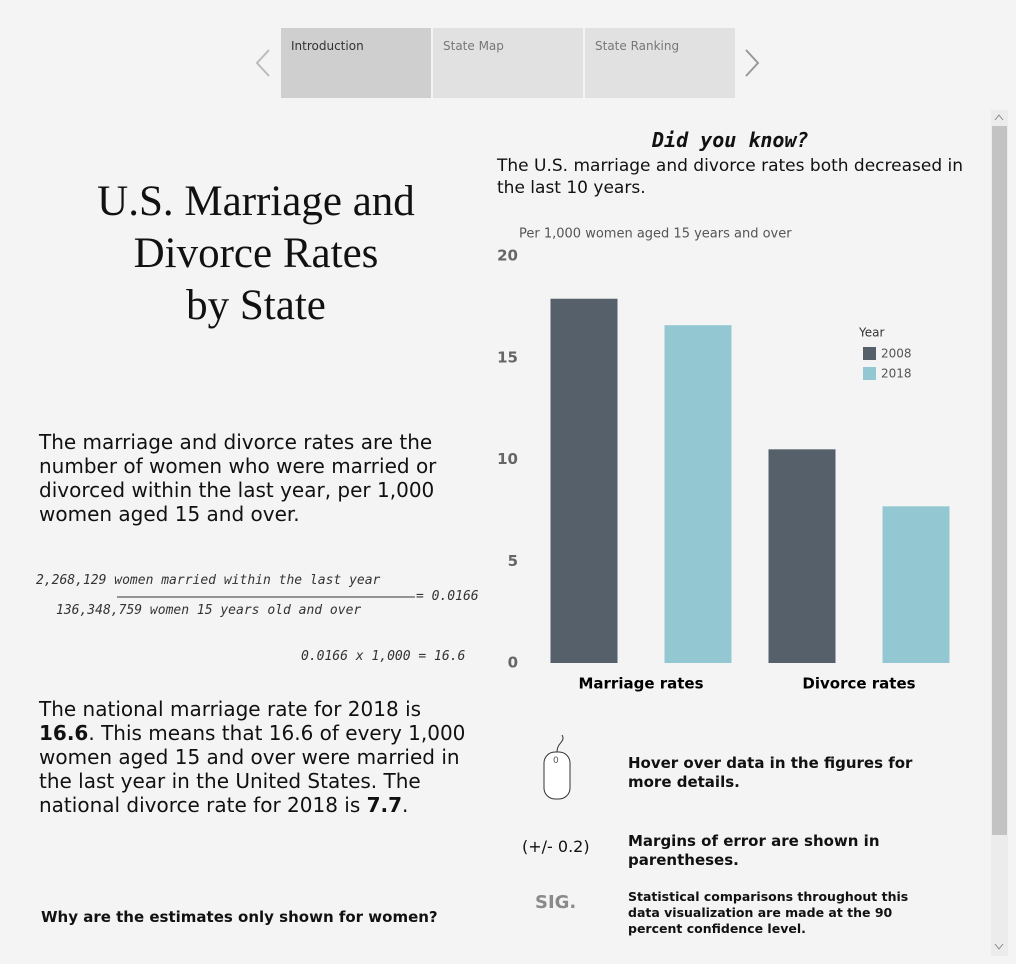 The image size is (1016, 964). What do you see at coordinates (513, 663) in the screenshot?
I see `y-tick-label: 0` at bounding box center [513, 663].